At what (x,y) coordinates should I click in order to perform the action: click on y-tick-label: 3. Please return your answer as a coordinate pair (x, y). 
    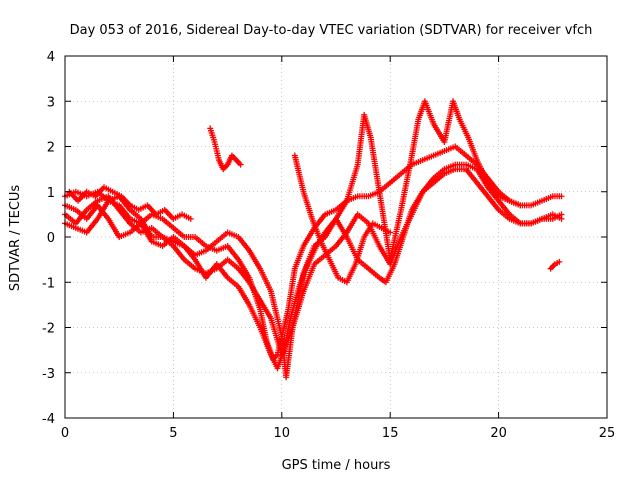
    Looking at the image, I should click on (51, 102).